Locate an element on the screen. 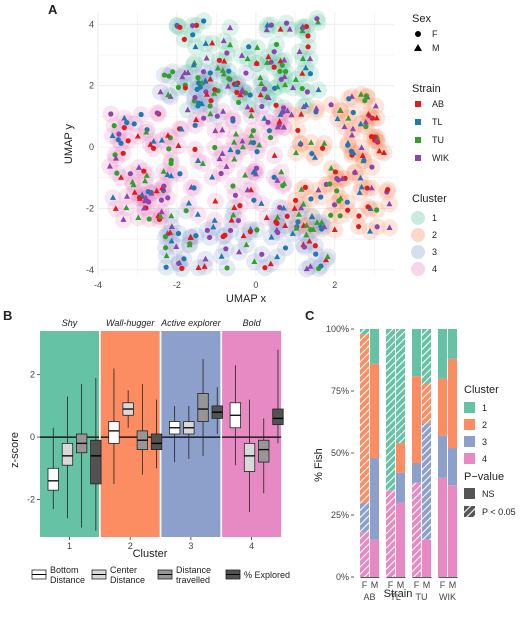 The image size is (520, 627). legend-sex-female-label: F is located at coordinates (435, 34).